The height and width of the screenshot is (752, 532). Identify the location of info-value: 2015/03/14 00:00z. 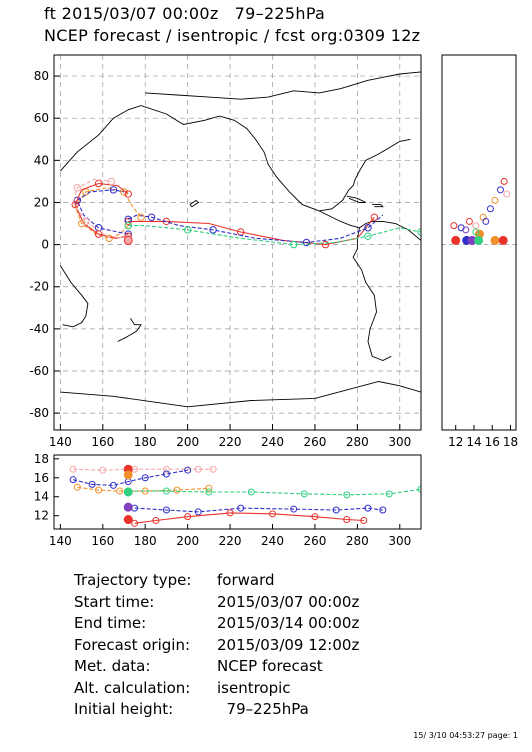
(288, 623).